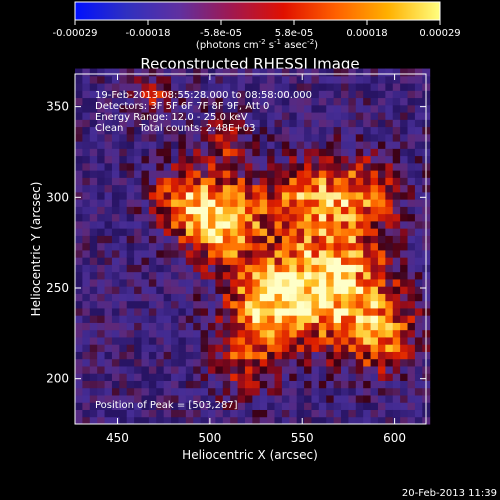 Image resolution: width=500 pixels, height=500 pixels. I want to click on x-axis-label: Heliocentric X (arcsec), so click(250, 455).